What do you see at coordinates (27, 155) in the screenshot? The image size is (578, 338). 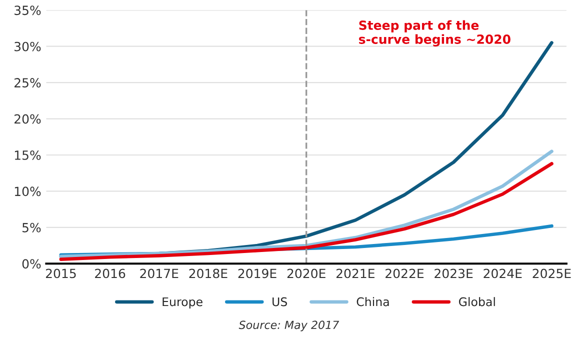 I see `y-tick-label: 15%` at bounding box center [27, 155].